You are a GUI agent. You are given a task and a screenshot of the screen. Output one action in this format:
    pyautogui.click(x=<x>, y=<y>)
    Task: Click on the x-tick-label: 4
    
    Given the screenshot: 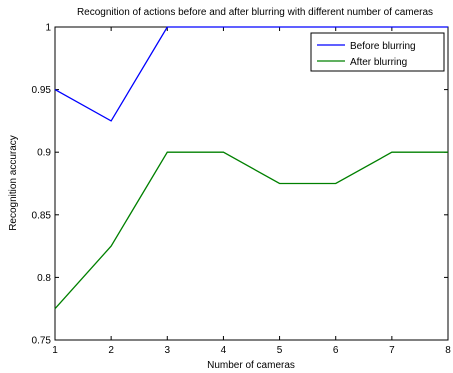 What is the action you would take?
    pyautogui.click(x=224, y=350)
    